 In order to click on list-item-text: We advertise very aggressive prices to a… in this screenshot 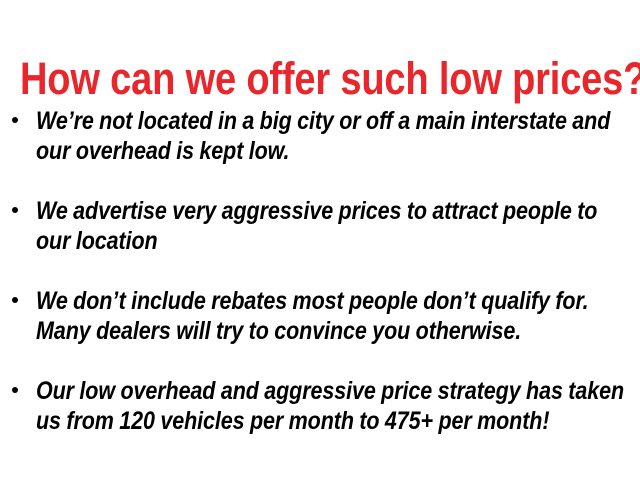, I will do `click(317, 226)`.